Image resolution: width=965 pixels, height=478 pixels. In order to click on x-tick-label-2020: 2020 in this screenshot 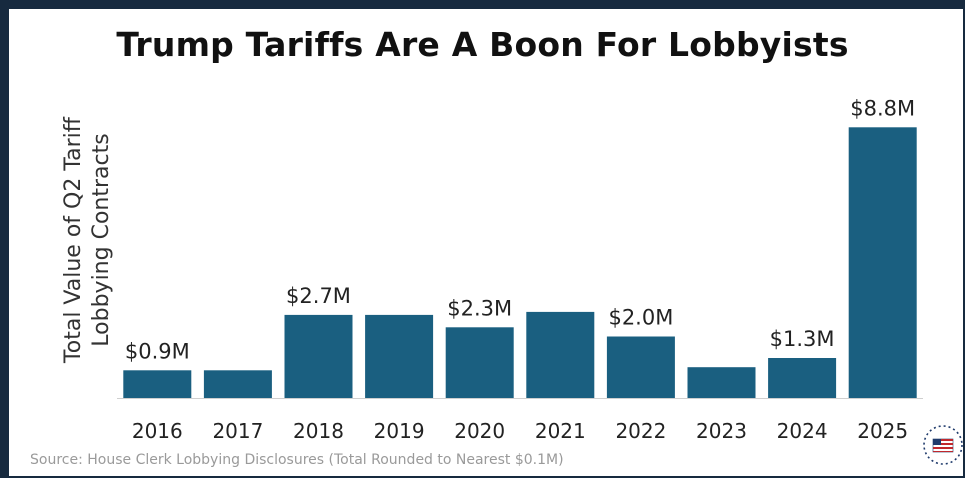, I will do `click(479, 431)`.